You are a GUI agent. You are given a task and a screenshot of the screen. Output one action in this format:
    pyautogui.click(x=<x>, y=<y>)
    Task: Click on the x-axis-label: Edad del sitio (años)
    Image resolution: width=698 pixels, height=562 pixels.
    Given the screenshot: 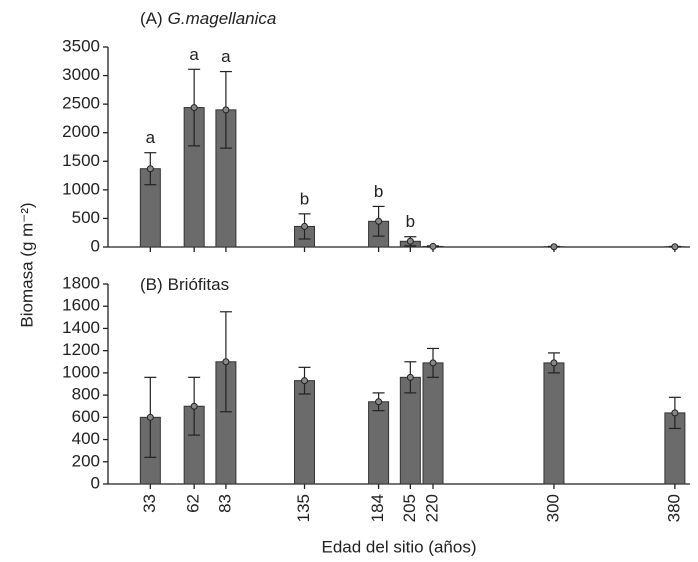 What is the action you would take?
    pyautogui.click(x=399, y=546)
    